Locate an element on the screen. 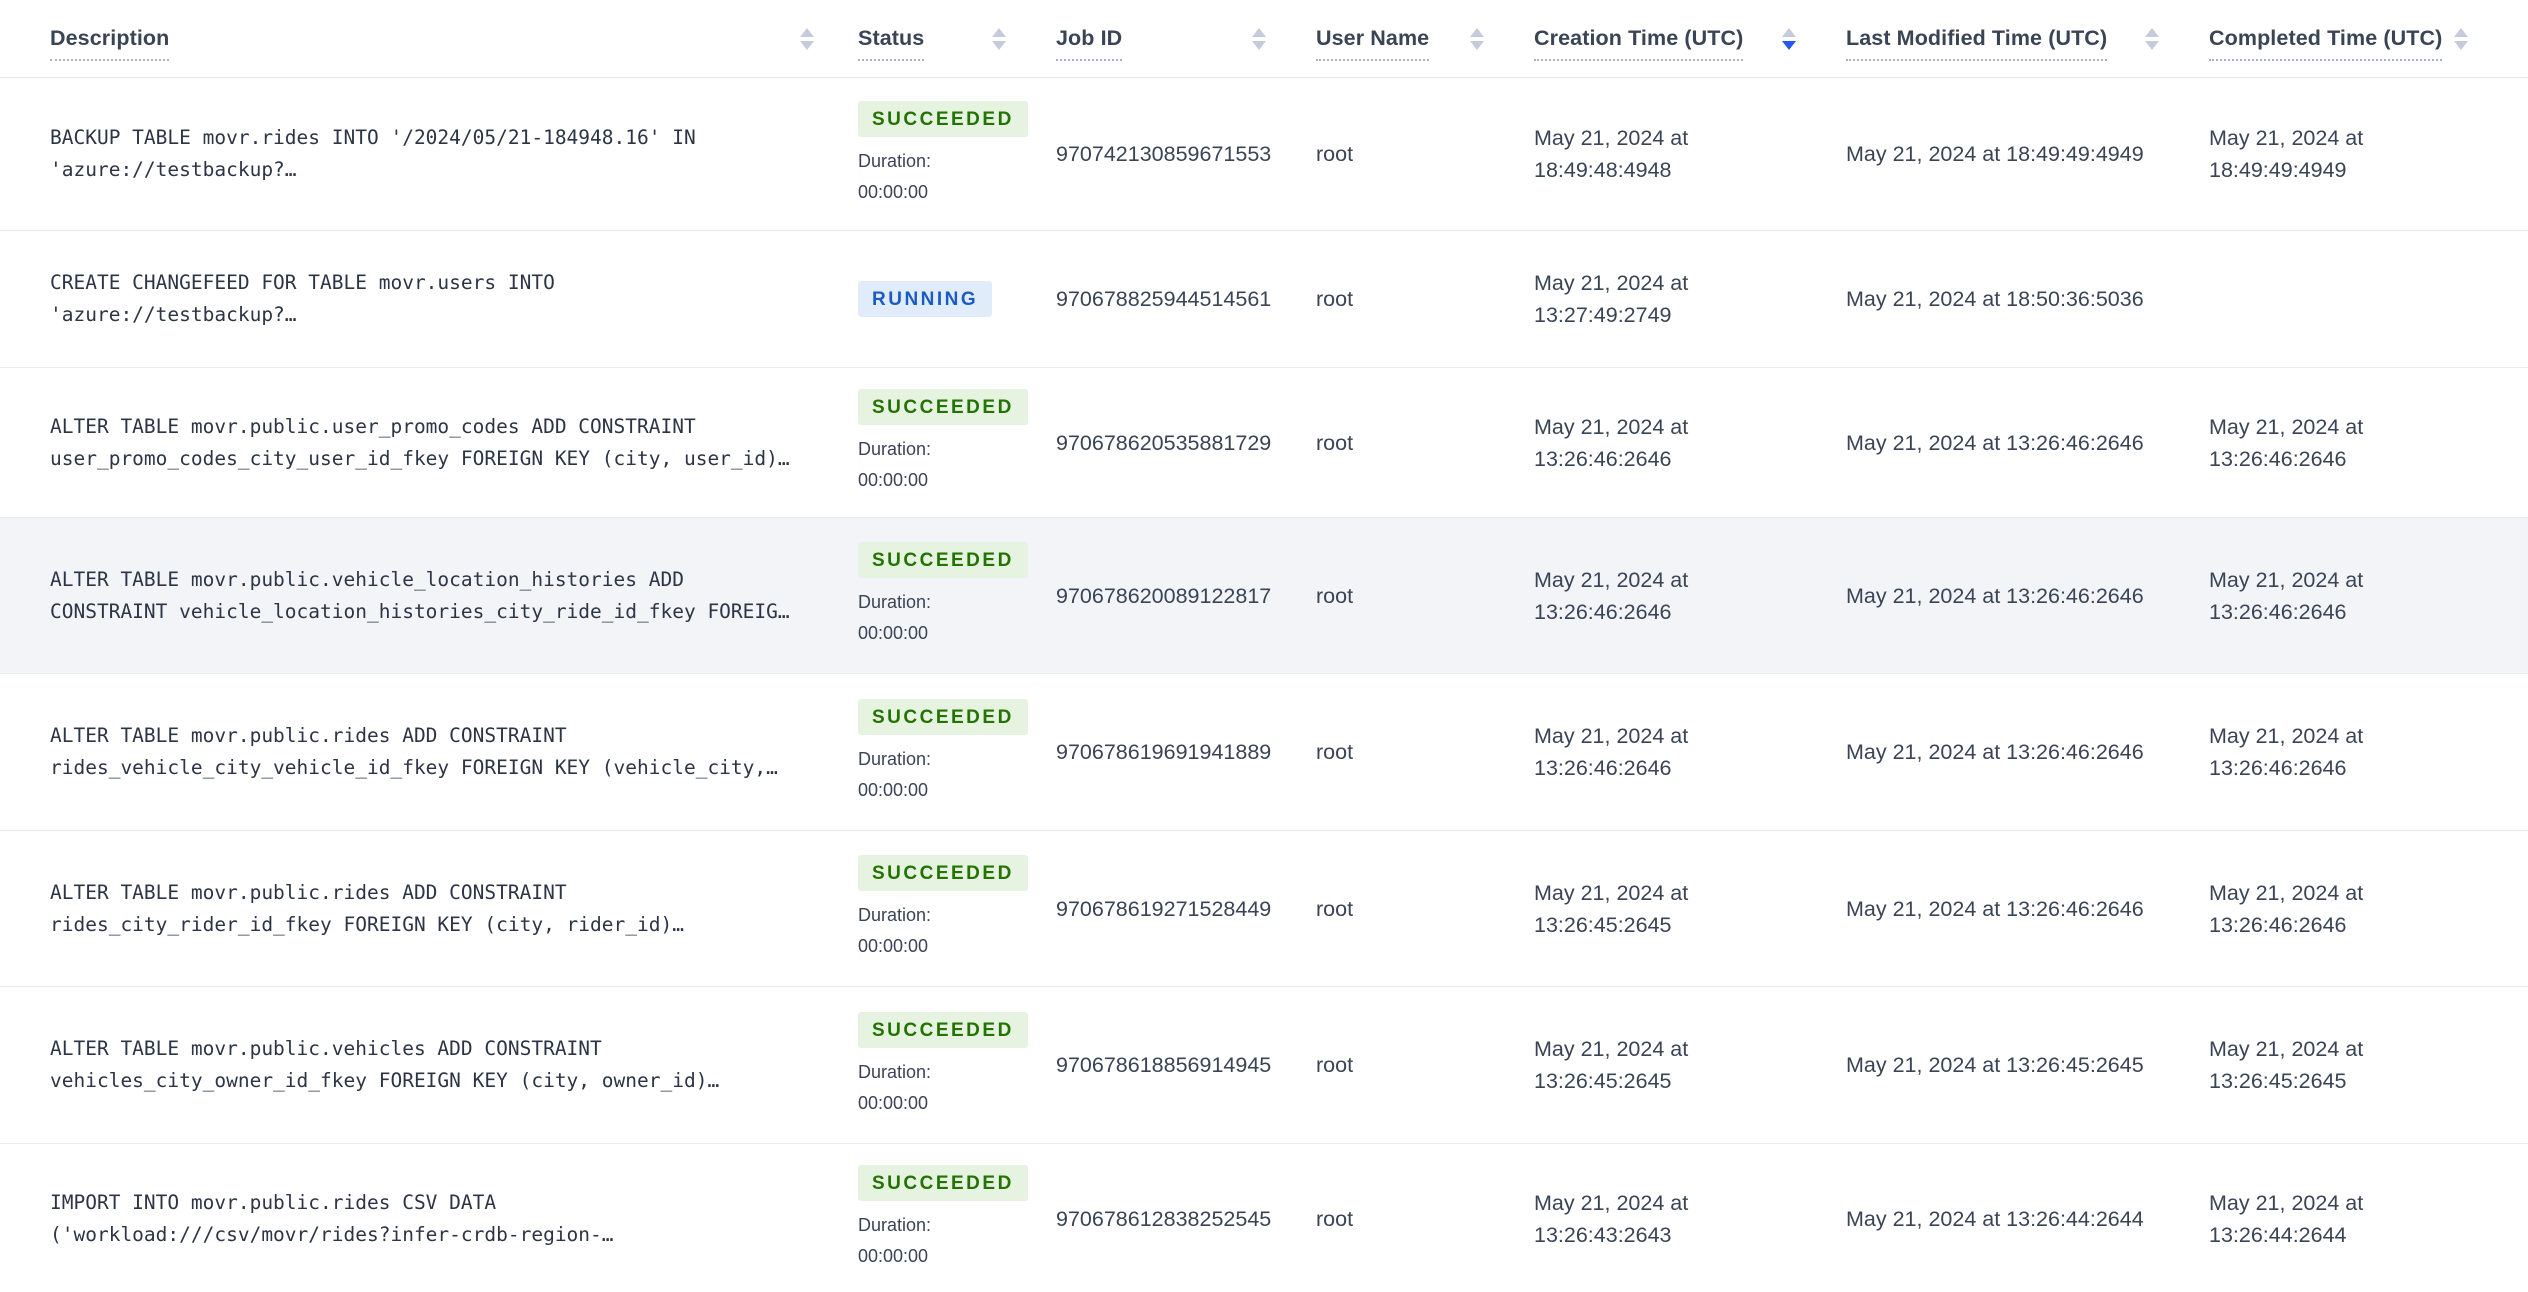  column-header-job-id: Job ID is located at coordinates (1186, 38).